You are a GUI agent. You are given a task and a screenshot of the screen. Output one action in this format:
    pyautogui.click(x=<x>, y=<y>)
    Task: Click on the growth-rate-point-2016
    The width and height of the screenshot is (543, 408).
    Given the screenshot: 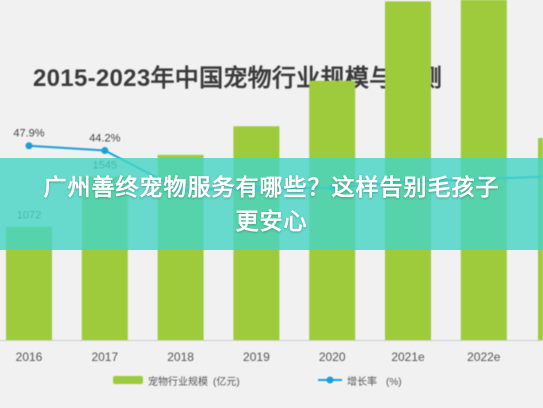 What is the action you would take?
    pyautogui.click(x=29, y=146)
    